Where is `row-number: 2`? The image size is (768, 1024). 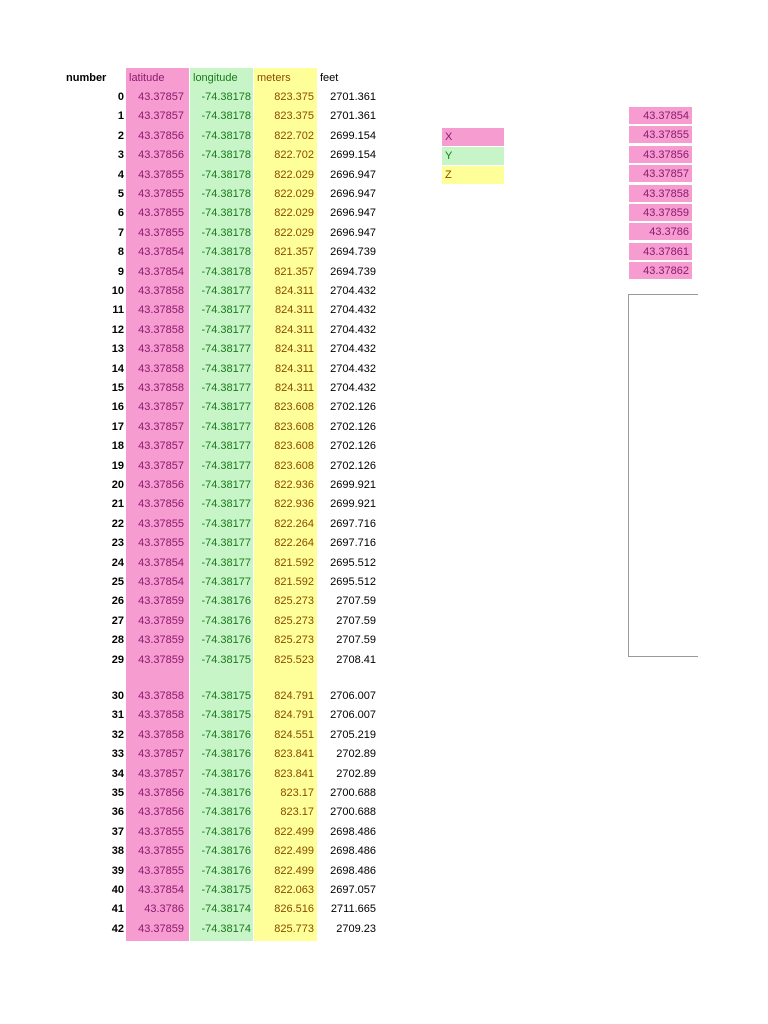
row-number: 2 is located at coordinates (120, 135).